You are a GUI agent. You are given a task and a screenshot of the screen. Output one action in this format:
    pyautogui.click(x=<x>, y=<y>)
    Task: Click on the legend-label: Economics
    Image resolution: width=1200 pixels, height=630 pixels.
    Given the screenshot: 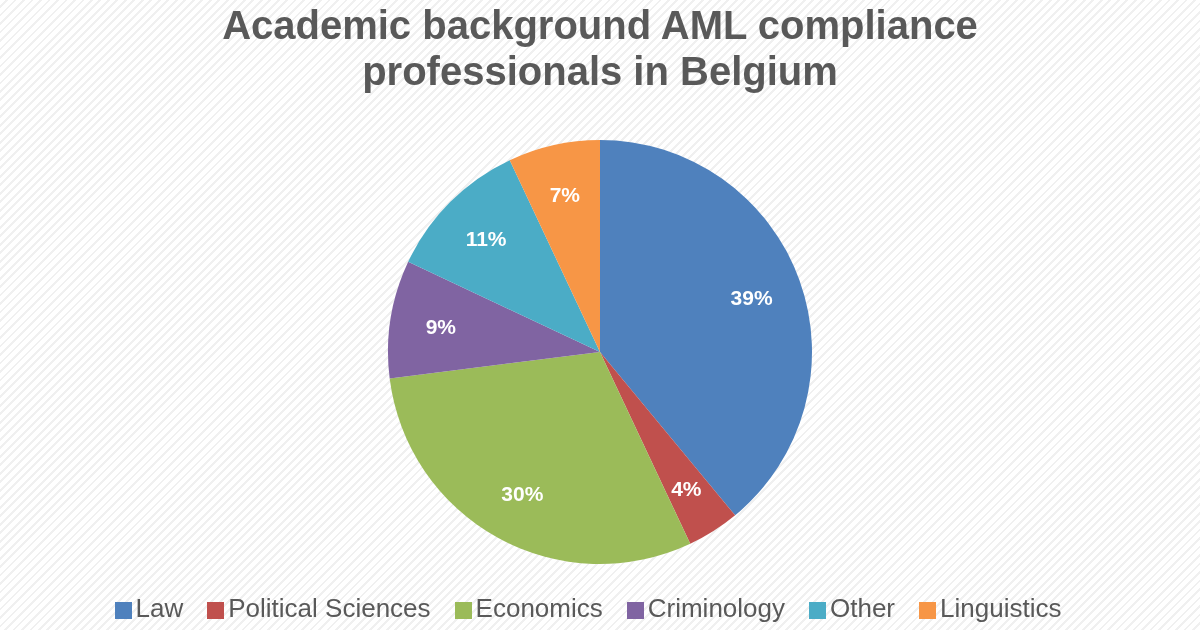 What is the action you would take?
    pyautogui.click(x=539, y=608)
    